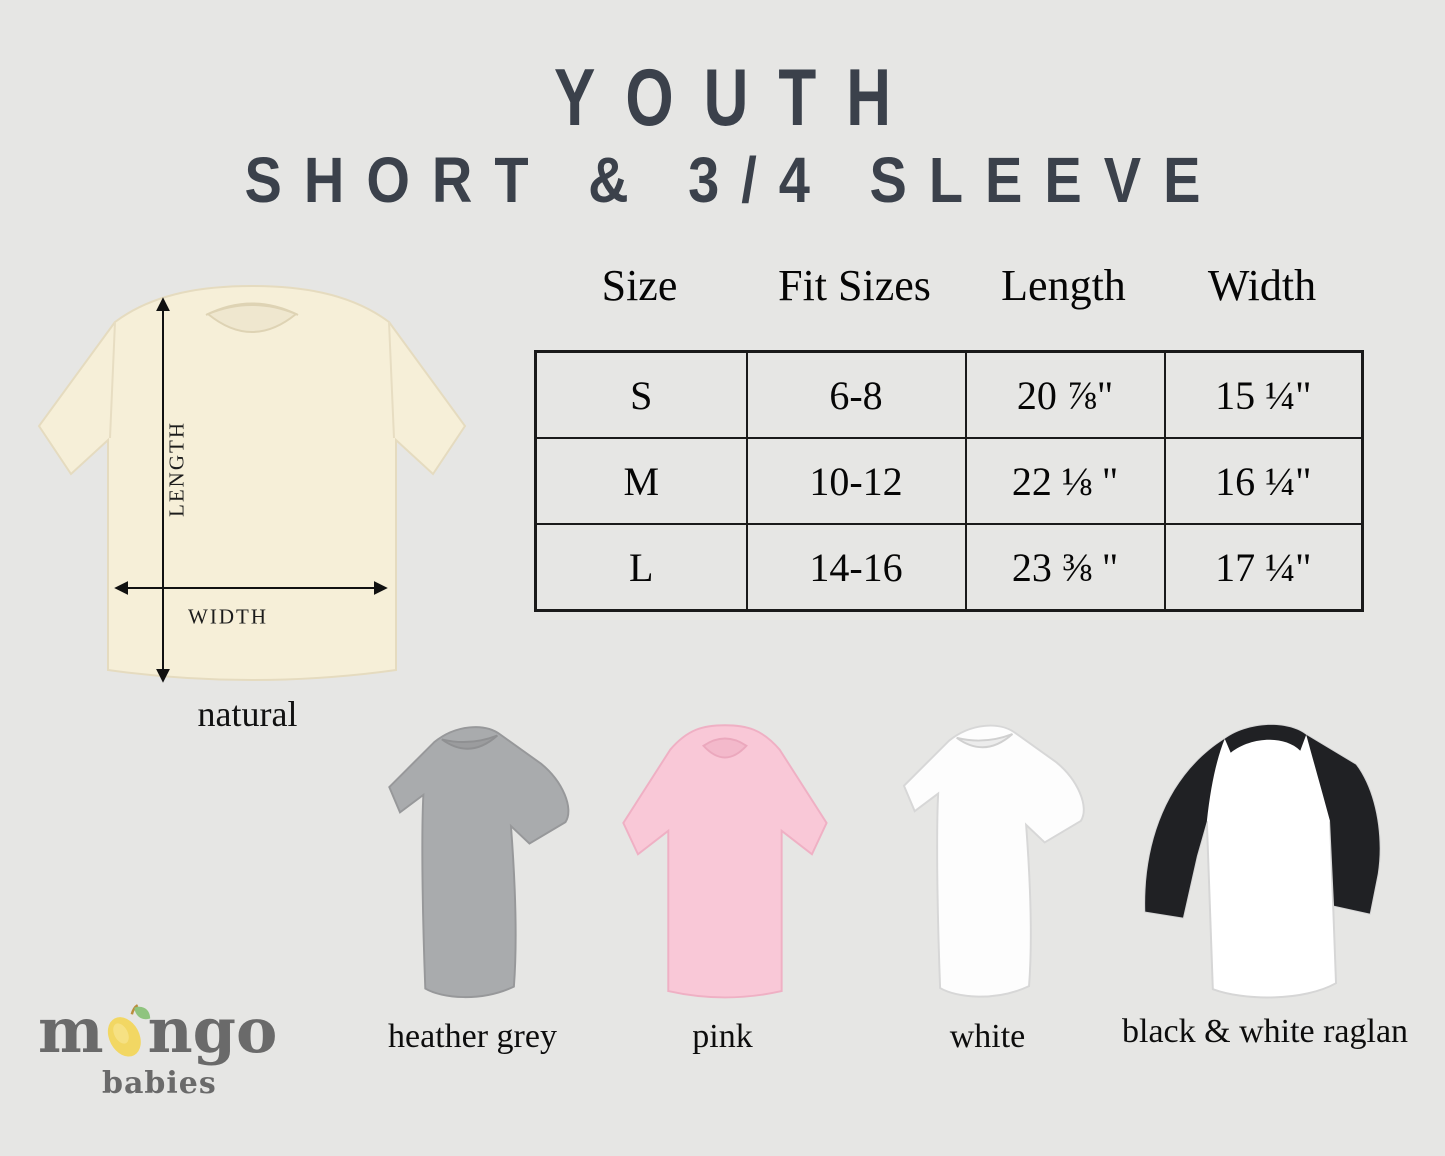  What do you see at coordinates (1063, 285) in the screenshot?
I see `column-header-length: Length` at bounding box center [1063, 285].